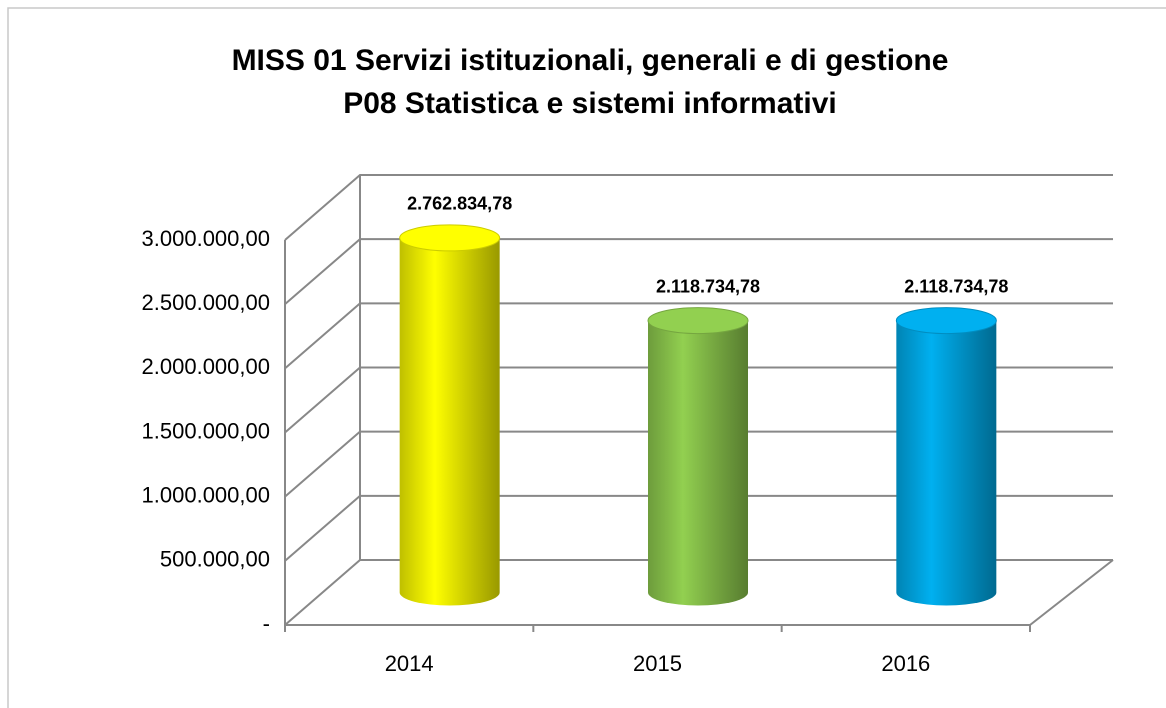 This screenshot has width=1166, height=708. What do you see at coordinates (206, 430) in the screenshot?
I see `y-tick-label: 1.500.000,00` at bounding box center [206, 430].